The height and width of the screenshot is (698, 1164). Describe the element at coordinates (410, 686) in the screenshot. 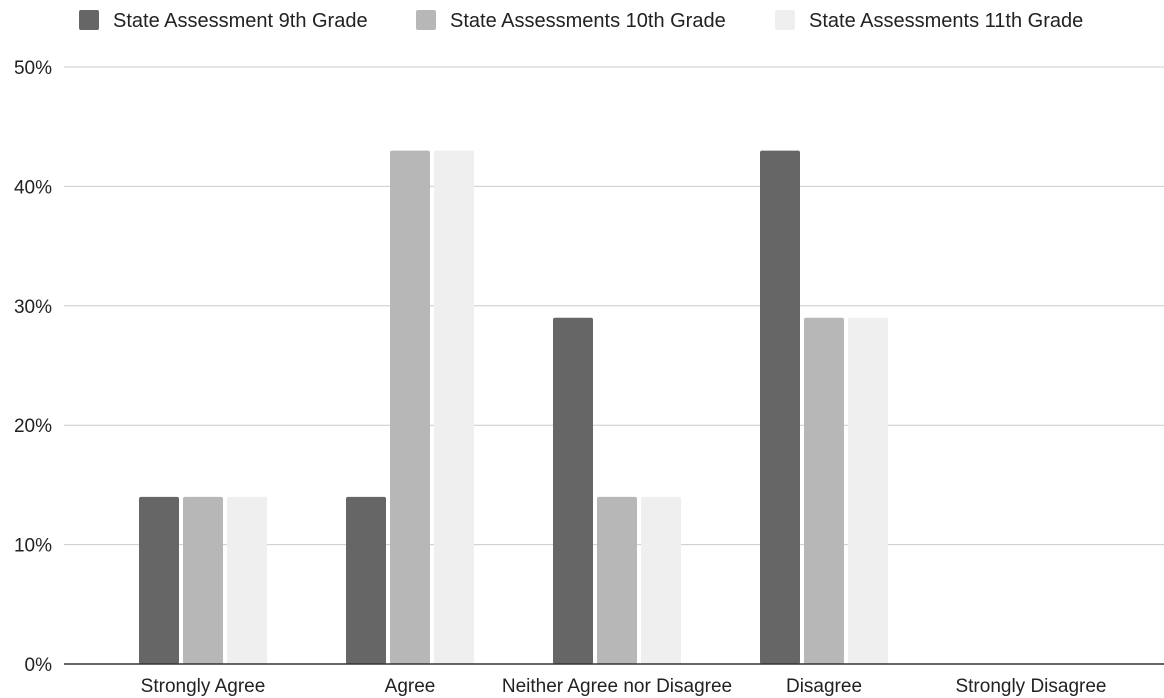

I see `x-tick-label: Agree` at that location.